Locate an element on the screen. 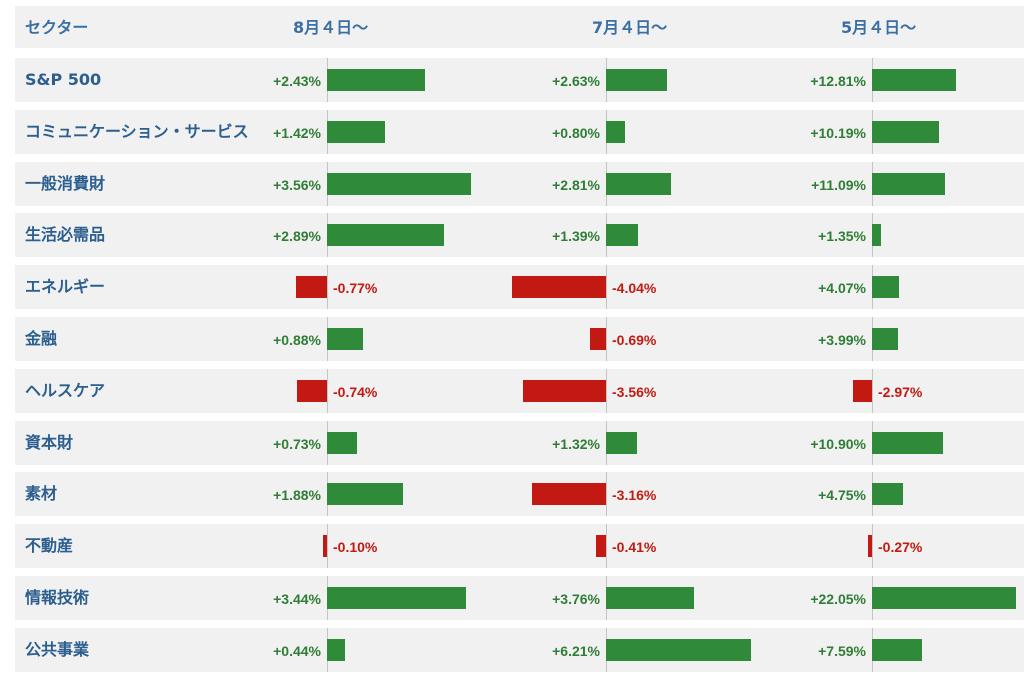 This screenshot has height=675, width=1024. sector-row: コミュニケーション・サービス +1.42% +0.80% +10.19% is located at coordinates (519, 131).